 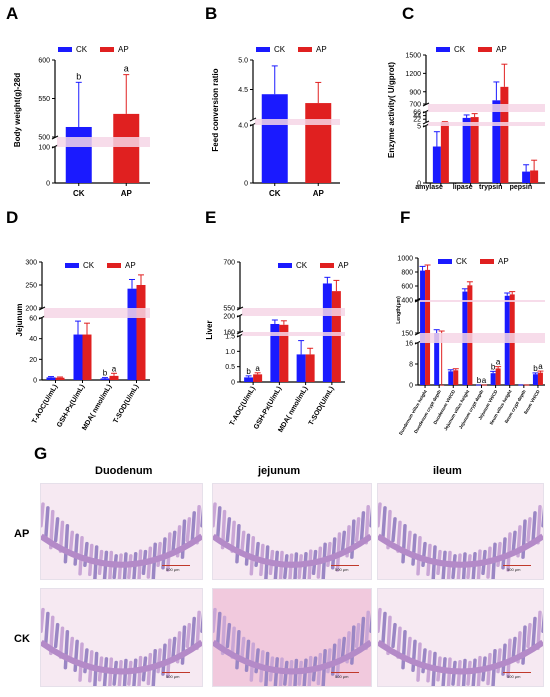 I want to click on histology-row-ap: AP, so click(x=22, y=534).